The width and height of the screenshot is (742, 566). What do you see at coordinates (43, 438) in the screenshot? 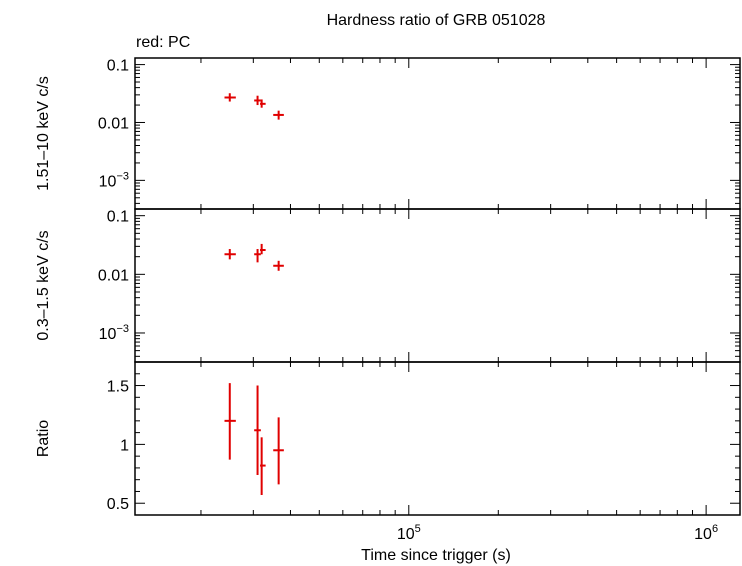
I see `y-axis-label: Ratio` at bounding box center [43, 438].